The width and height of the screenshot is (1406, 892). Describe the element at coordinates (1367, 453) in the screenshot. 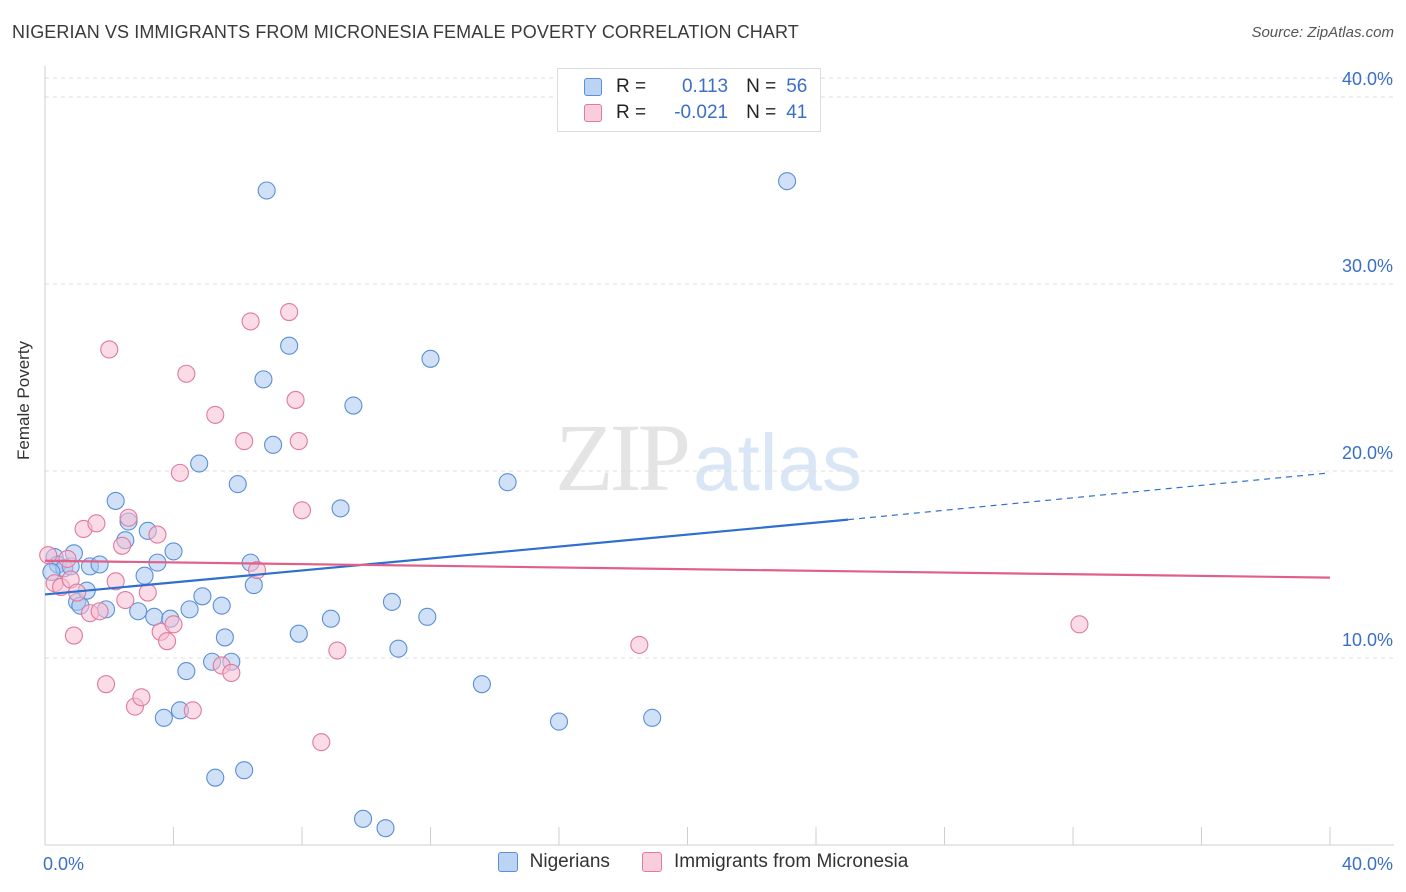

I see `y-tick-label: 20.0%` at that location.